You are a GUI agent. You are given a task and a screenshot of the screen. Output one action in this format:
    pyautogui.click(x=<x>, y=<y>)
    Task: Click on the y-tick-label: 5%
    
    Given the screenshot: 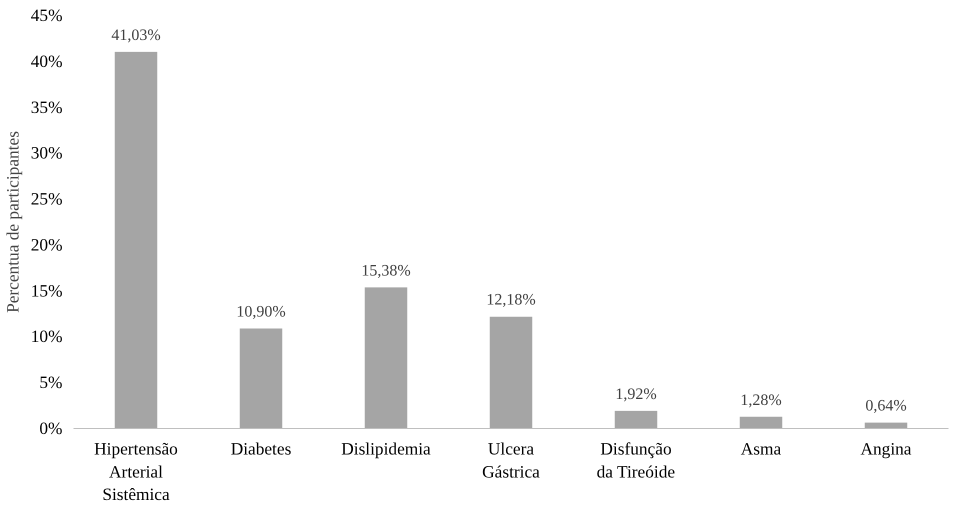 What is the action you would take?
    pyautogui.click(x=51, y=382)
    